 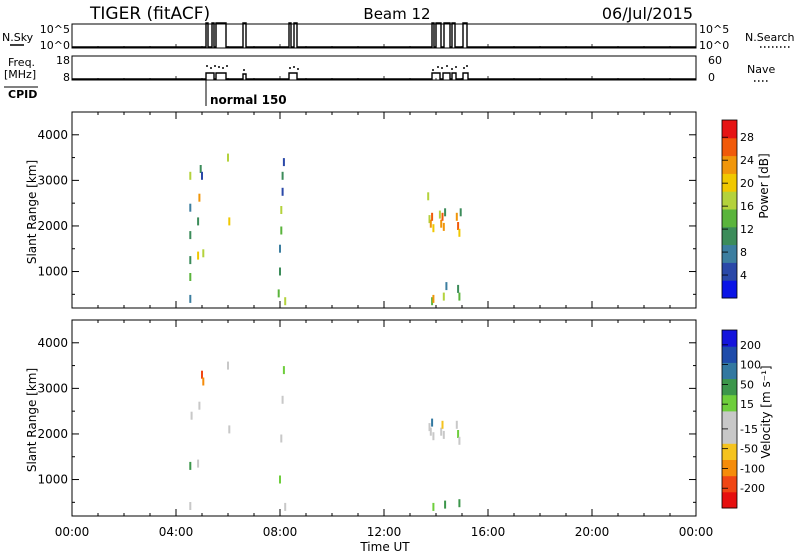 What do you see at coordinates (22, 94) in the screenshot?
I see `cpid-label: CPID` at bounding box center [22, 94].